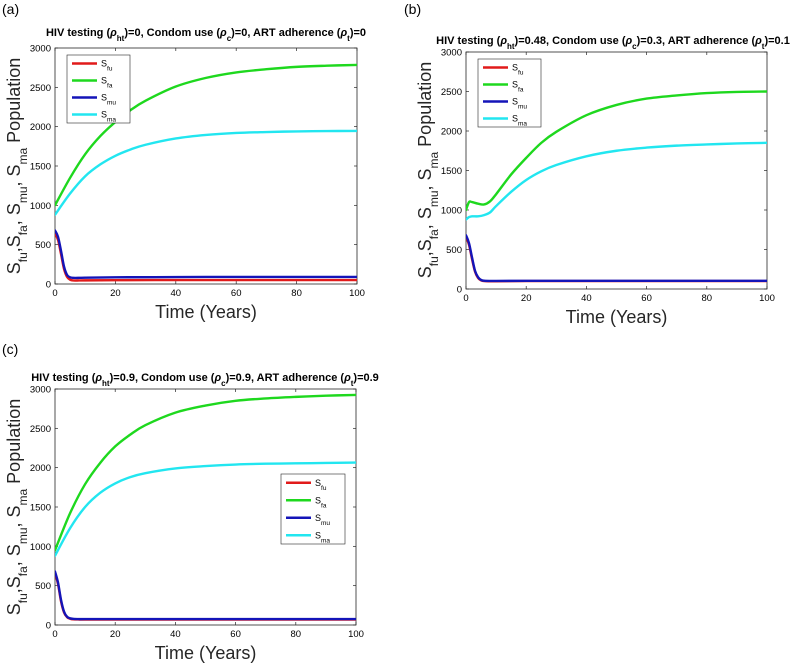  I want to click on title-text: )=0, ART adherence (, so click(286, 33).